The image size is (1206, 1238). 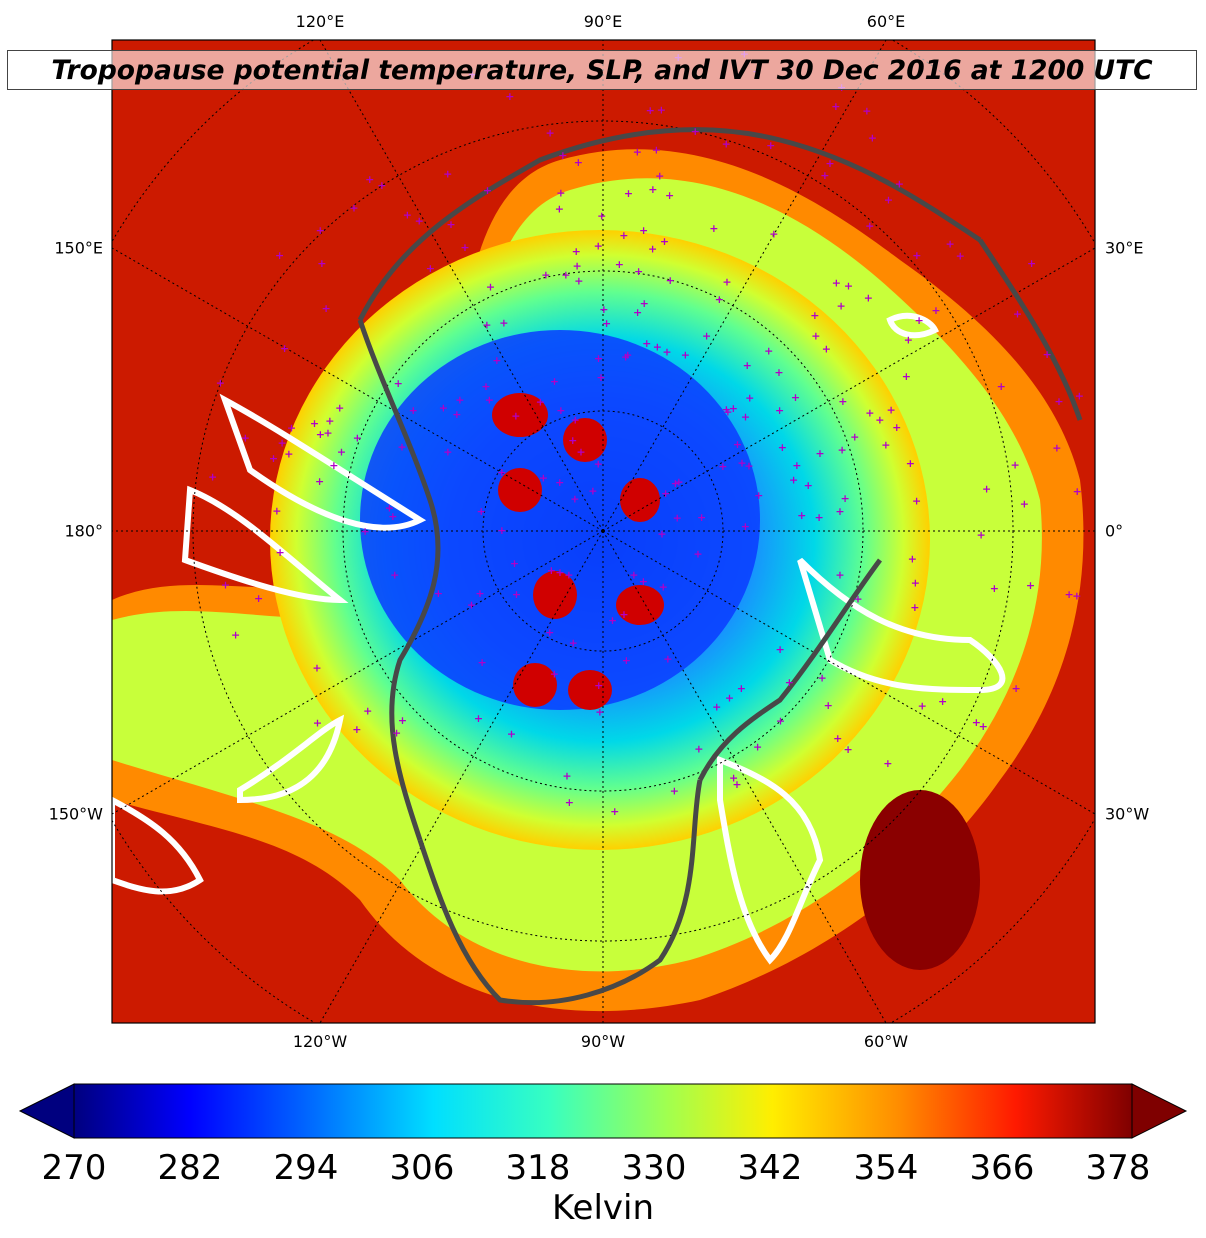 What do you see at coordinates (74, 1168) in the screenshot?
I see `colorbar-tick-label: 270` at bounding box center [74, 1168].